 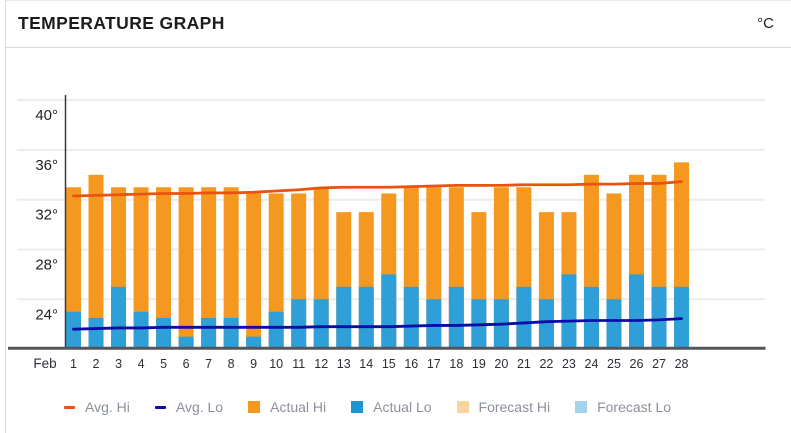 I want to click on x-tick-label: 13, so click(x=344, y=364).